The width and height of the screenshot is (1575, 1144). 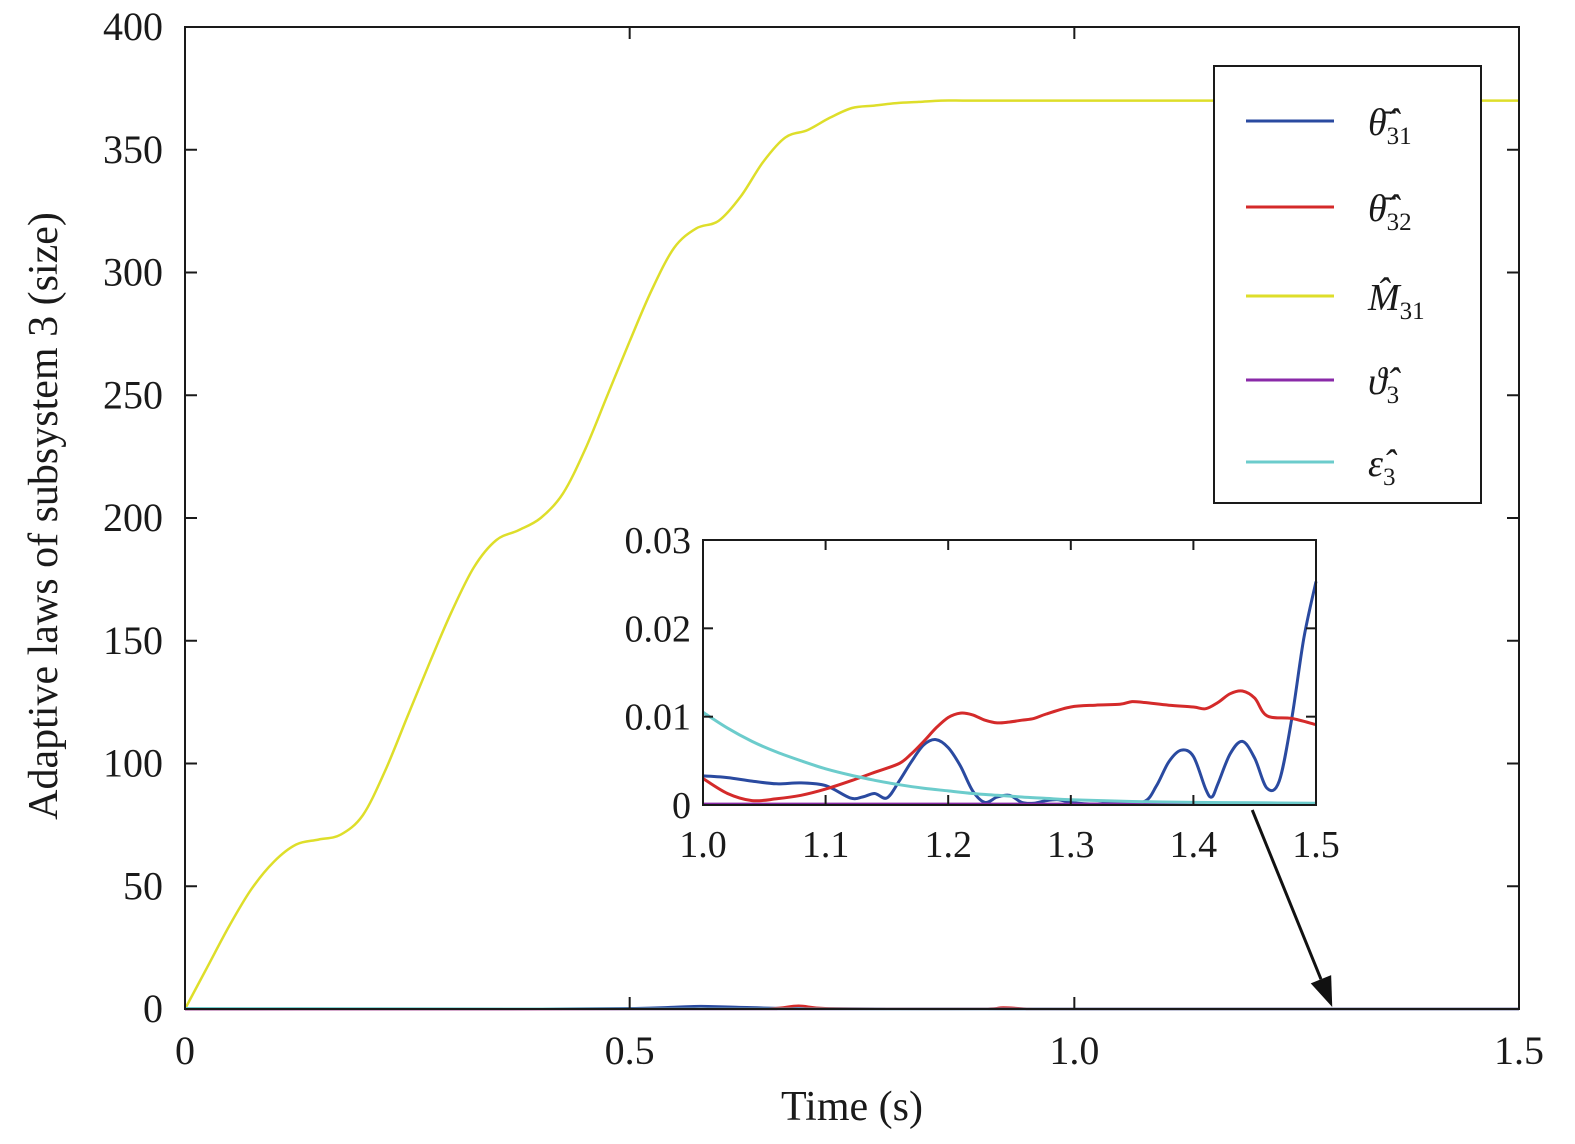 I want to click on main-x-tick-label: 1.0, so click(x=1074, y=1050).